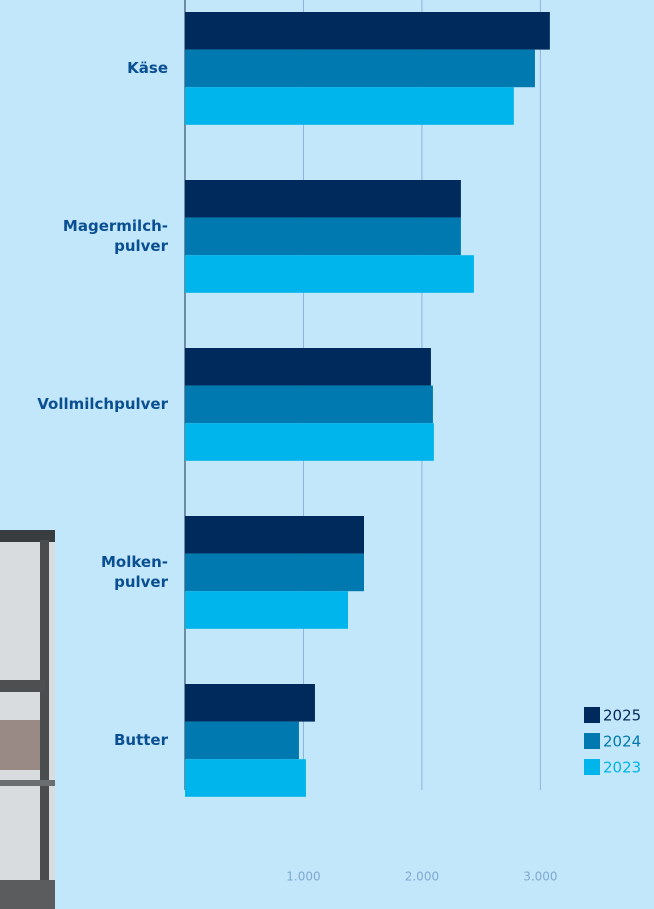 The height and width of the screenshot is (909, 654). I want to click on x-tick-label: 1.000, so click(303, 877).